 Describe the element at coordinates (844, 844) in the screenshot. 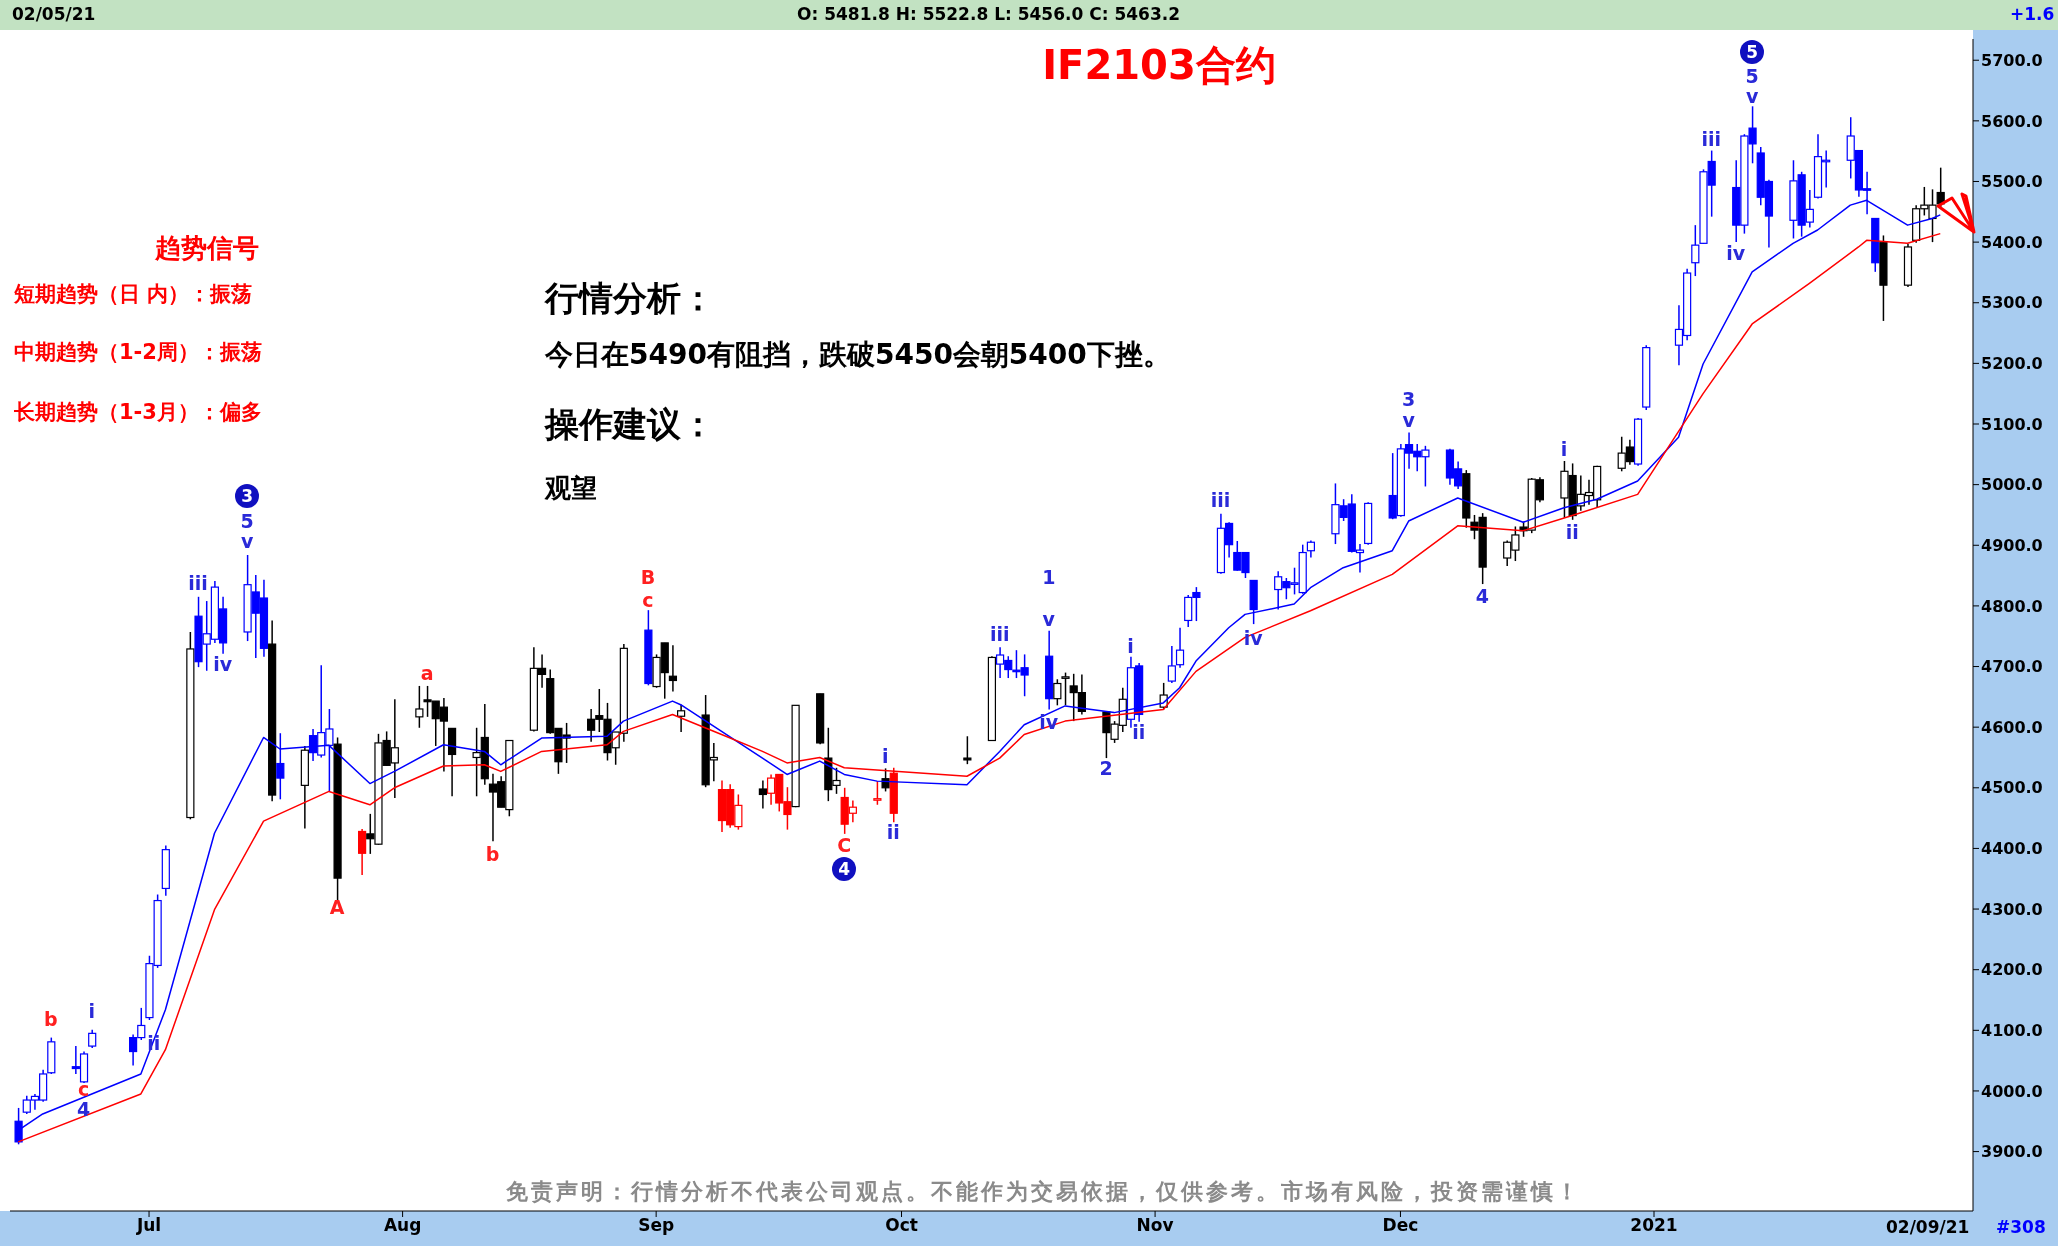

I see `annotation: C` at that location.